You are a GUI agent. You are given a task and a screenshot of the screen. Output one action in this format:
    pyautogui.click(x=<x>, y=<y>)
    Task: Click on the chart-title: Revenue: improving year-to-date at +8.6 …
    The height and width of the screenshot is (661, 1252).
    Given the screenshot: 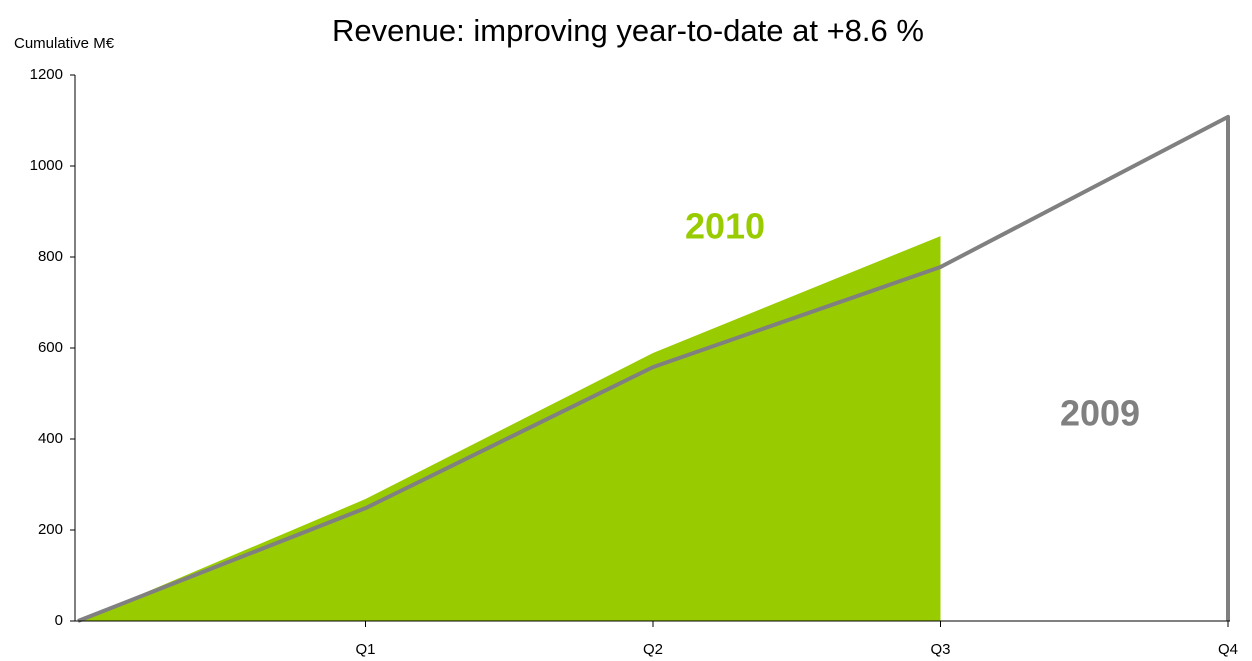 What is the action you would take?
    pyautogui.click(x=628, y=30)
    